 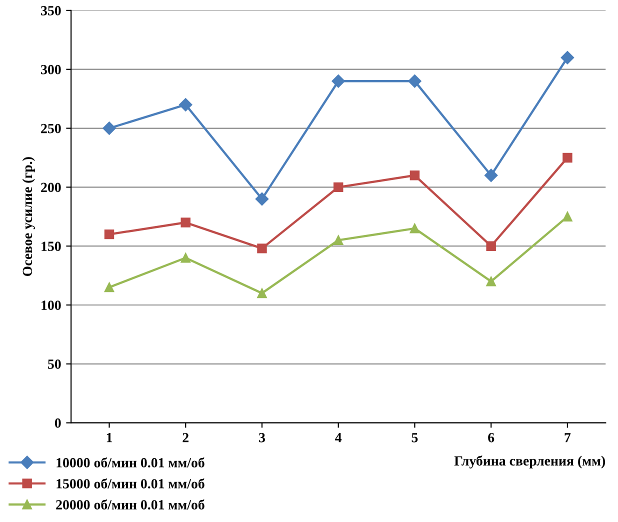 I want to click on x-tick-label: 3, so click(x=262, y=437).